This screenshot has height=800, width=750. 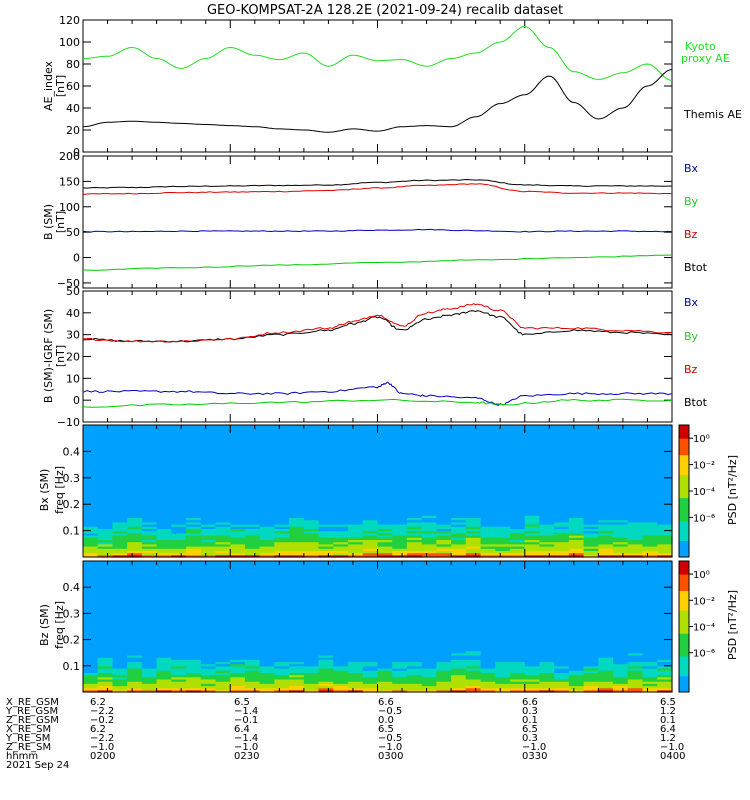 What do you see at coordinates (684, 489) in the screenshot?
I see `colorbar-cell` at bounding box center [684, 489].